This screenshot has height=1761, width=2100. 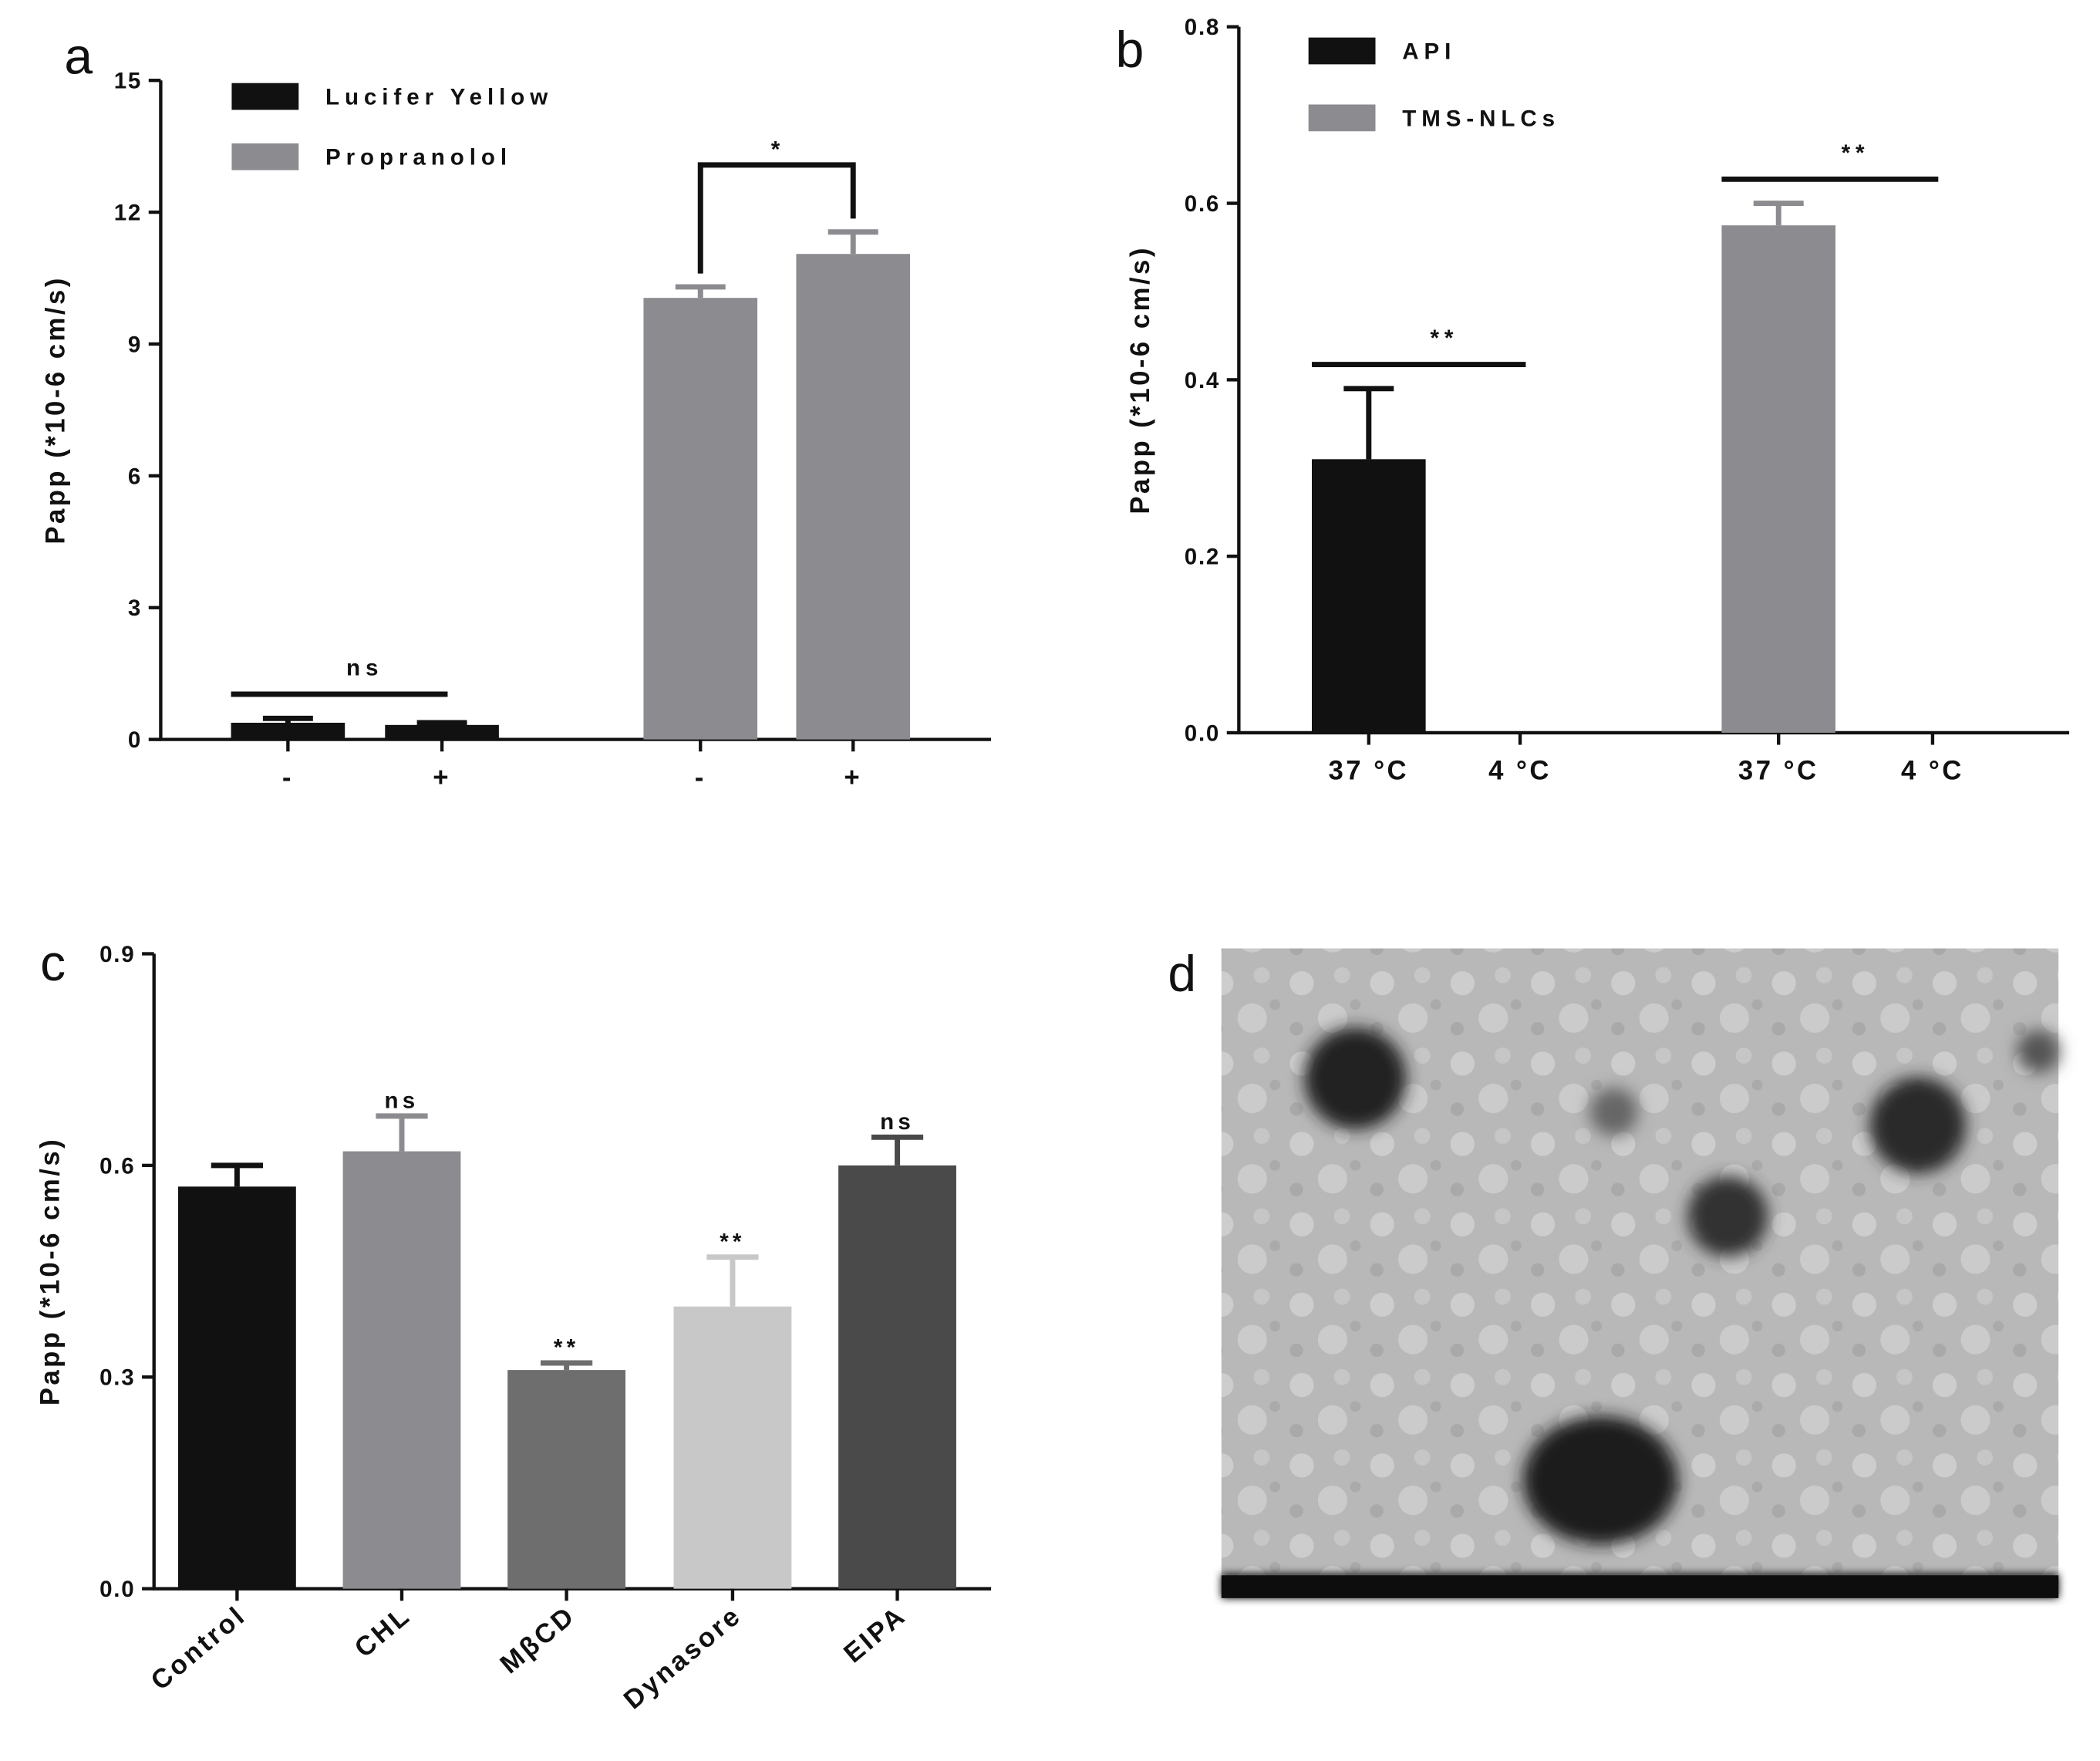 I want to click on y-tick-label: 0.8, so click(x=1202, y=27).